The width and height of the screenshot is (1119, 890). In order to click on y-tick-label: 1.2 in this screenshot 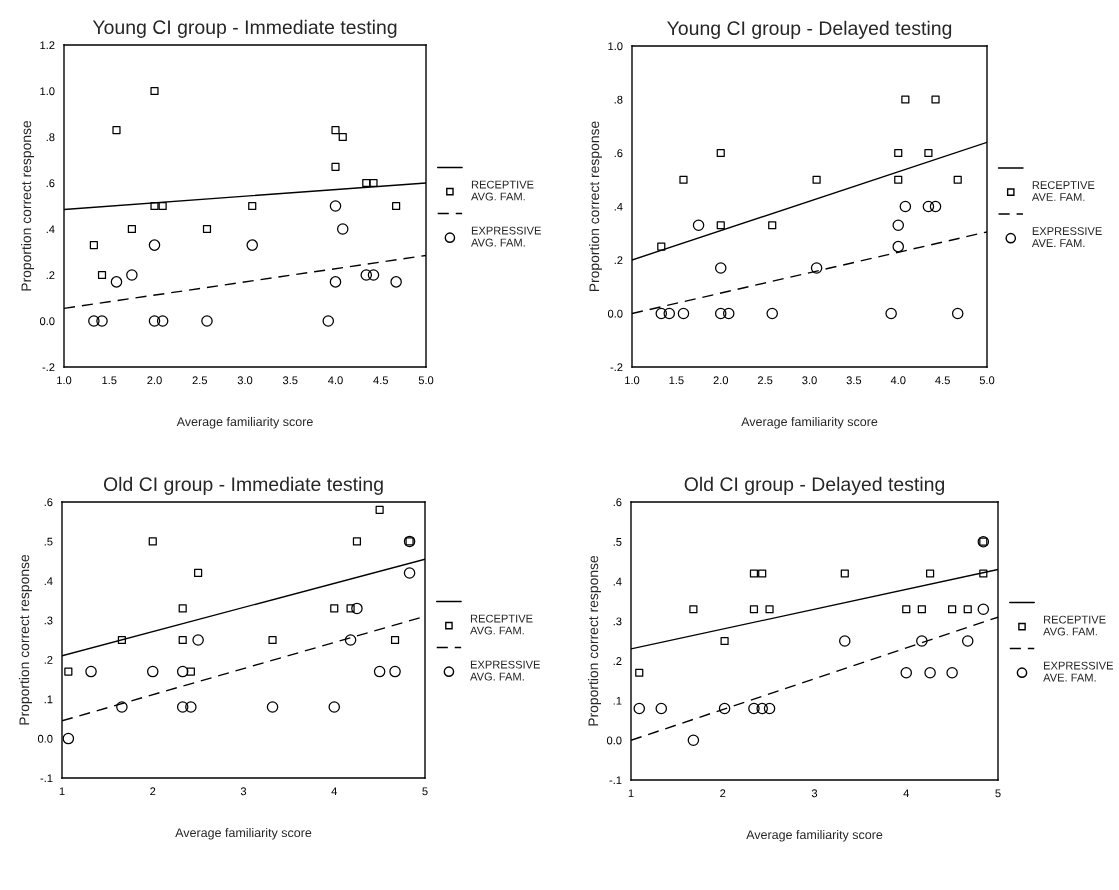, I will do `click(47, 45)`.